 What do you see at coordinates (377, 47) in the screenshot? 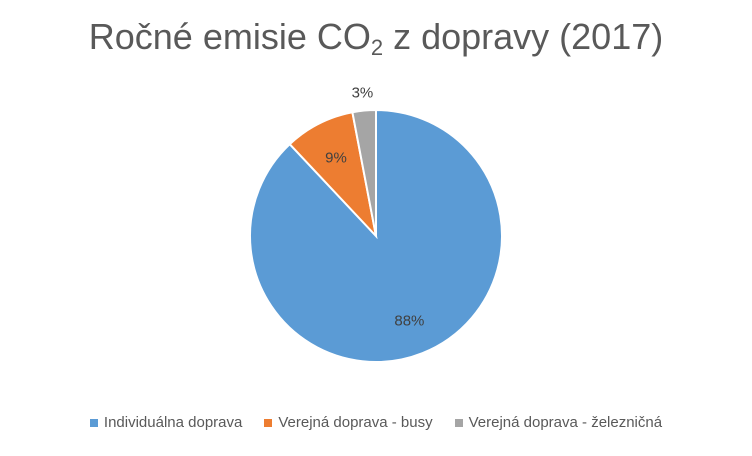
I see `chart-title-subscript: 2` at bounding box center [377, 47].